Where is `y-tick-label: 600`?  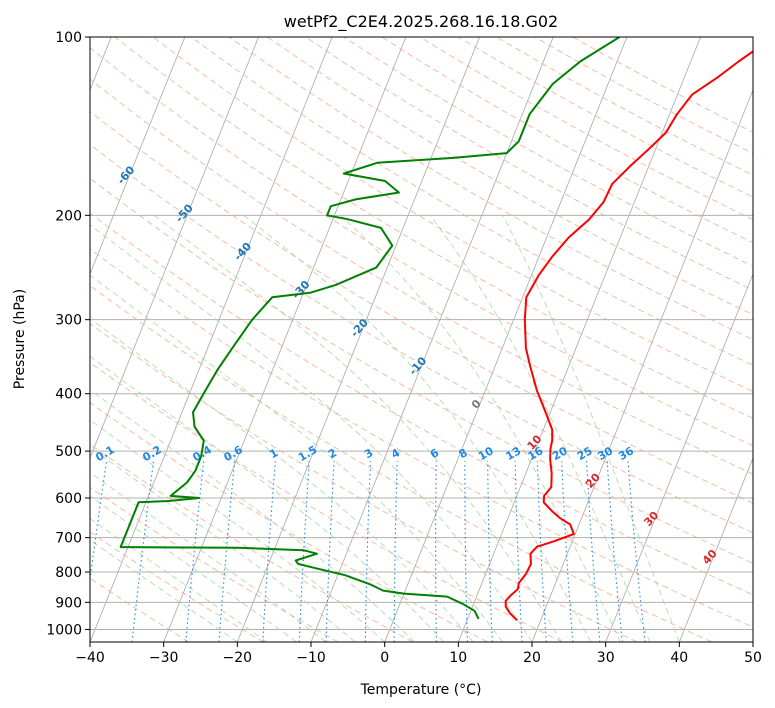 y-tick-label: 600 is located at coordinates (68, 499).